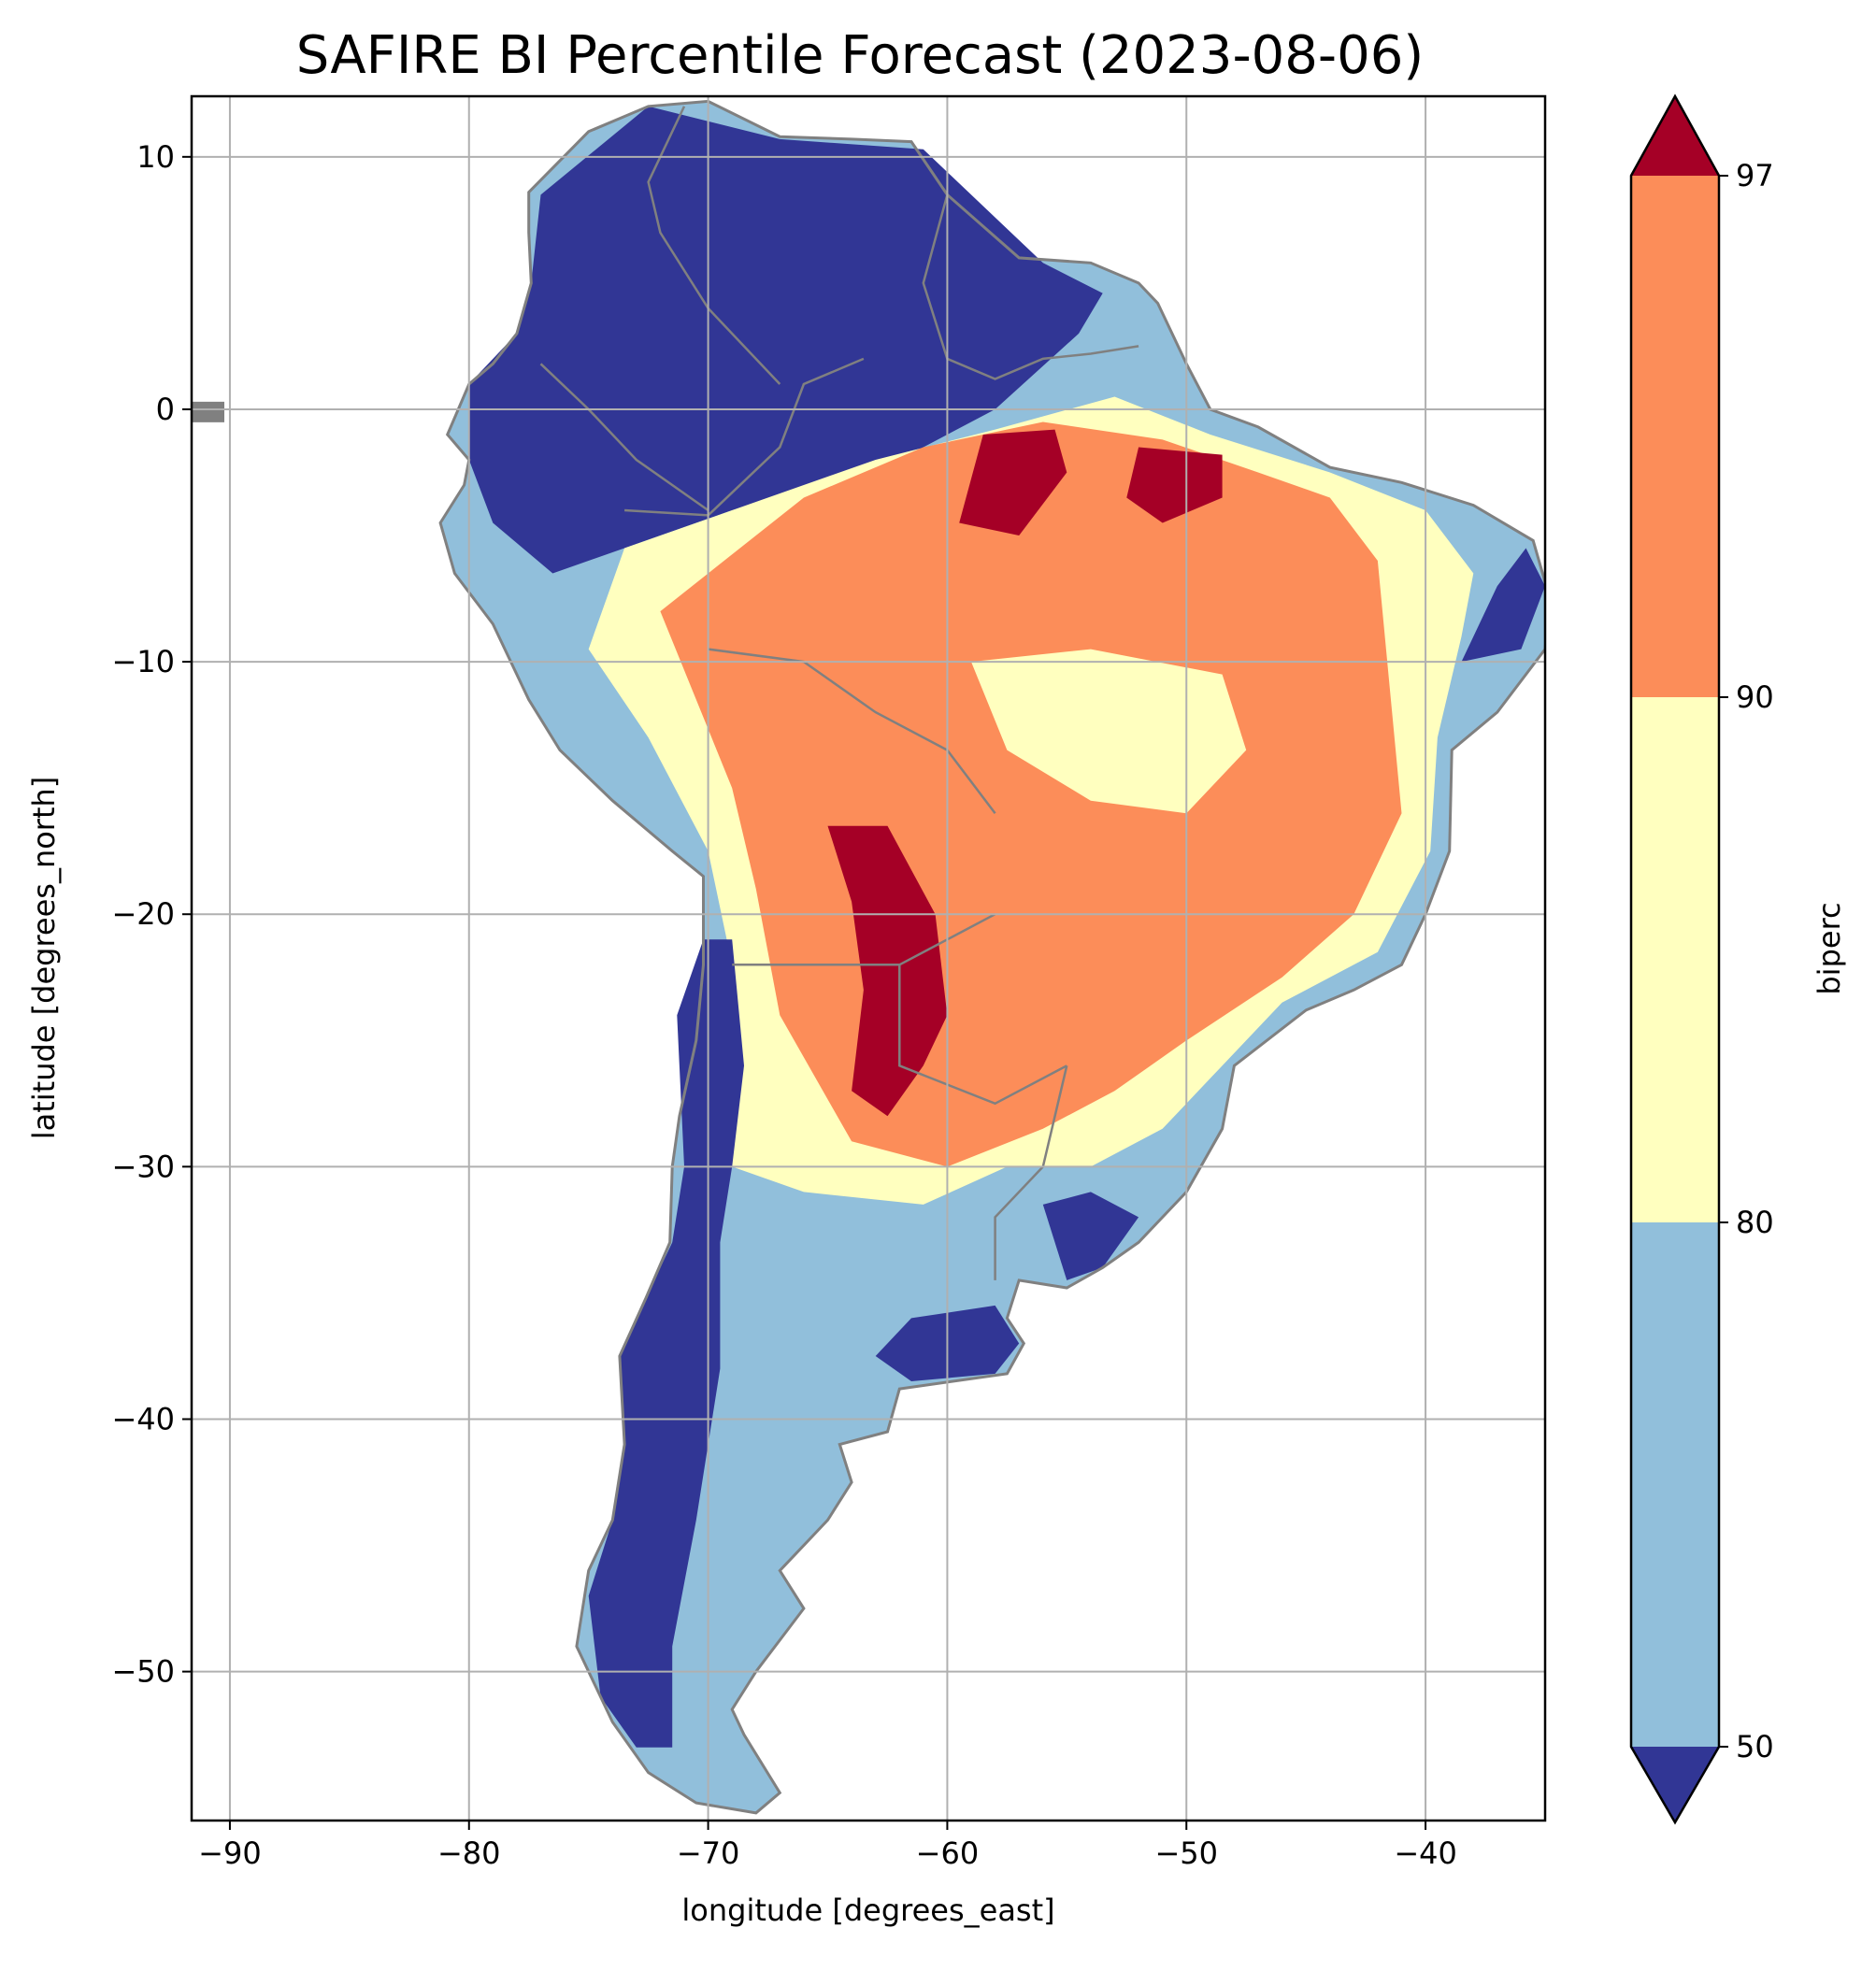 The image size is (1876, 1971). Describe the element at coordinates (1426, 1853) in the screenshot. I see `x-tick-label: −40` at that location.